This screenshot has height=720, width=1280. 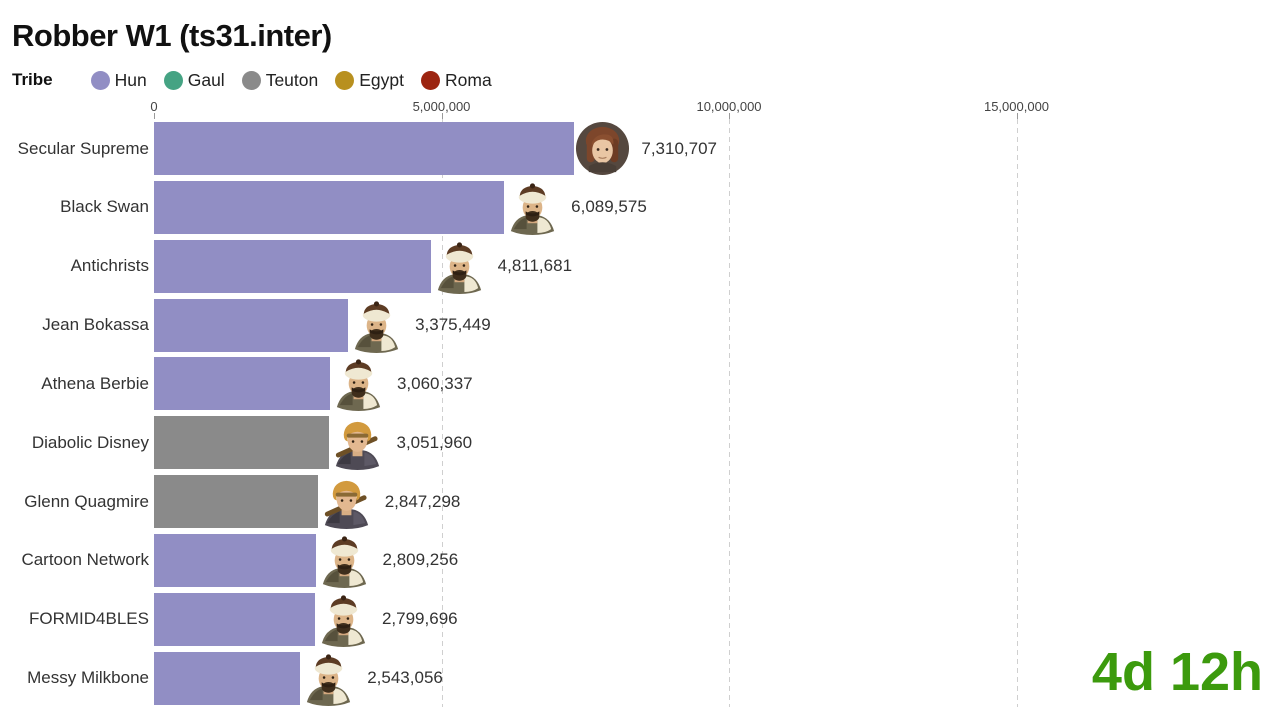 I want to click on axis-tick-label: 0, so click(x=154, y=106).